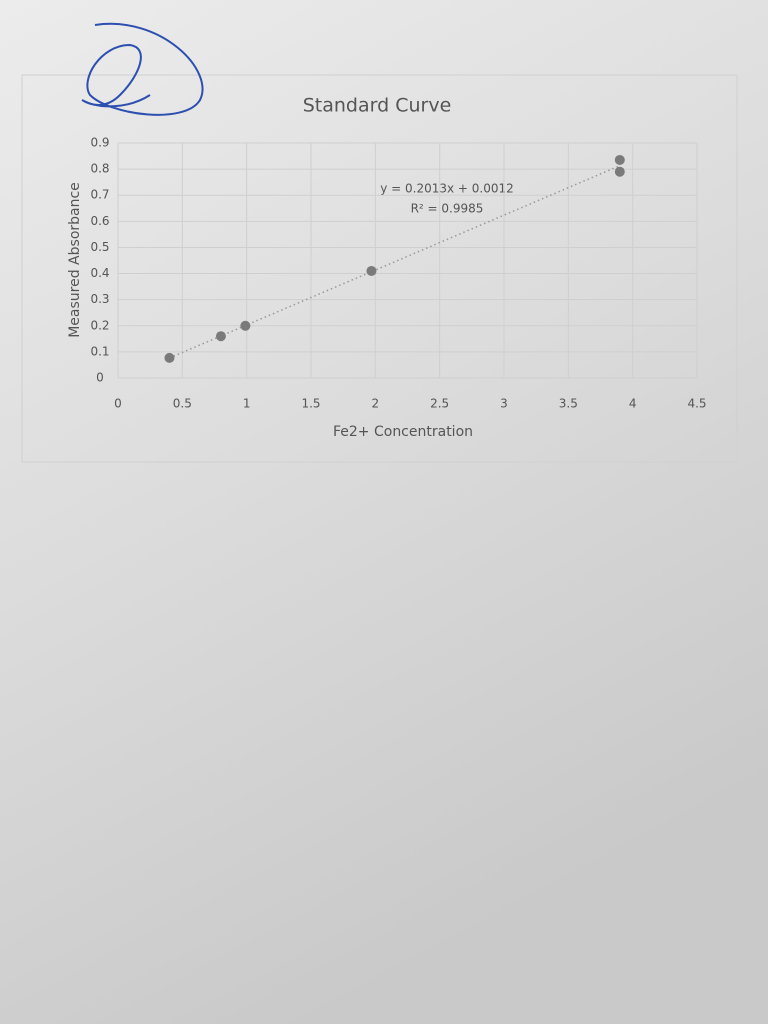 The height and width of the screenshot is (1024, 768). Describe the element at coordinates (142, 69) in the screenshot. I see `handwritten-mark` at that location.